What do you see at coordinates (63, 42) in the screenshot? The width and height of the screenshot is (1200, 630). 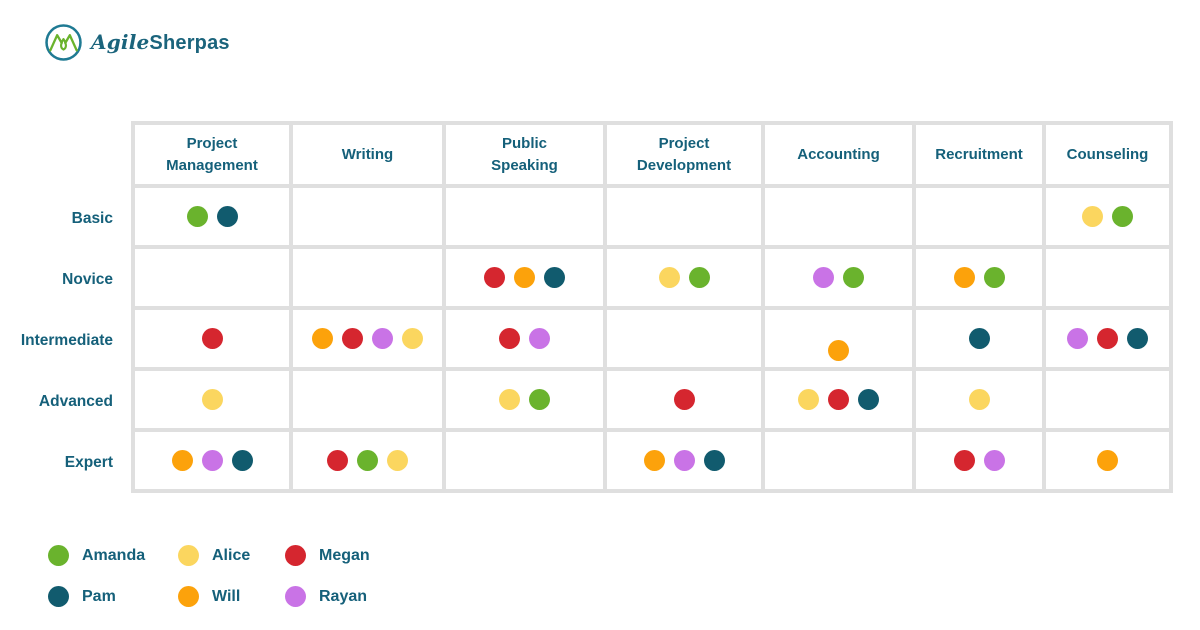 I see `mountain-drop-logo-icon` at bounding box center [63, 42].